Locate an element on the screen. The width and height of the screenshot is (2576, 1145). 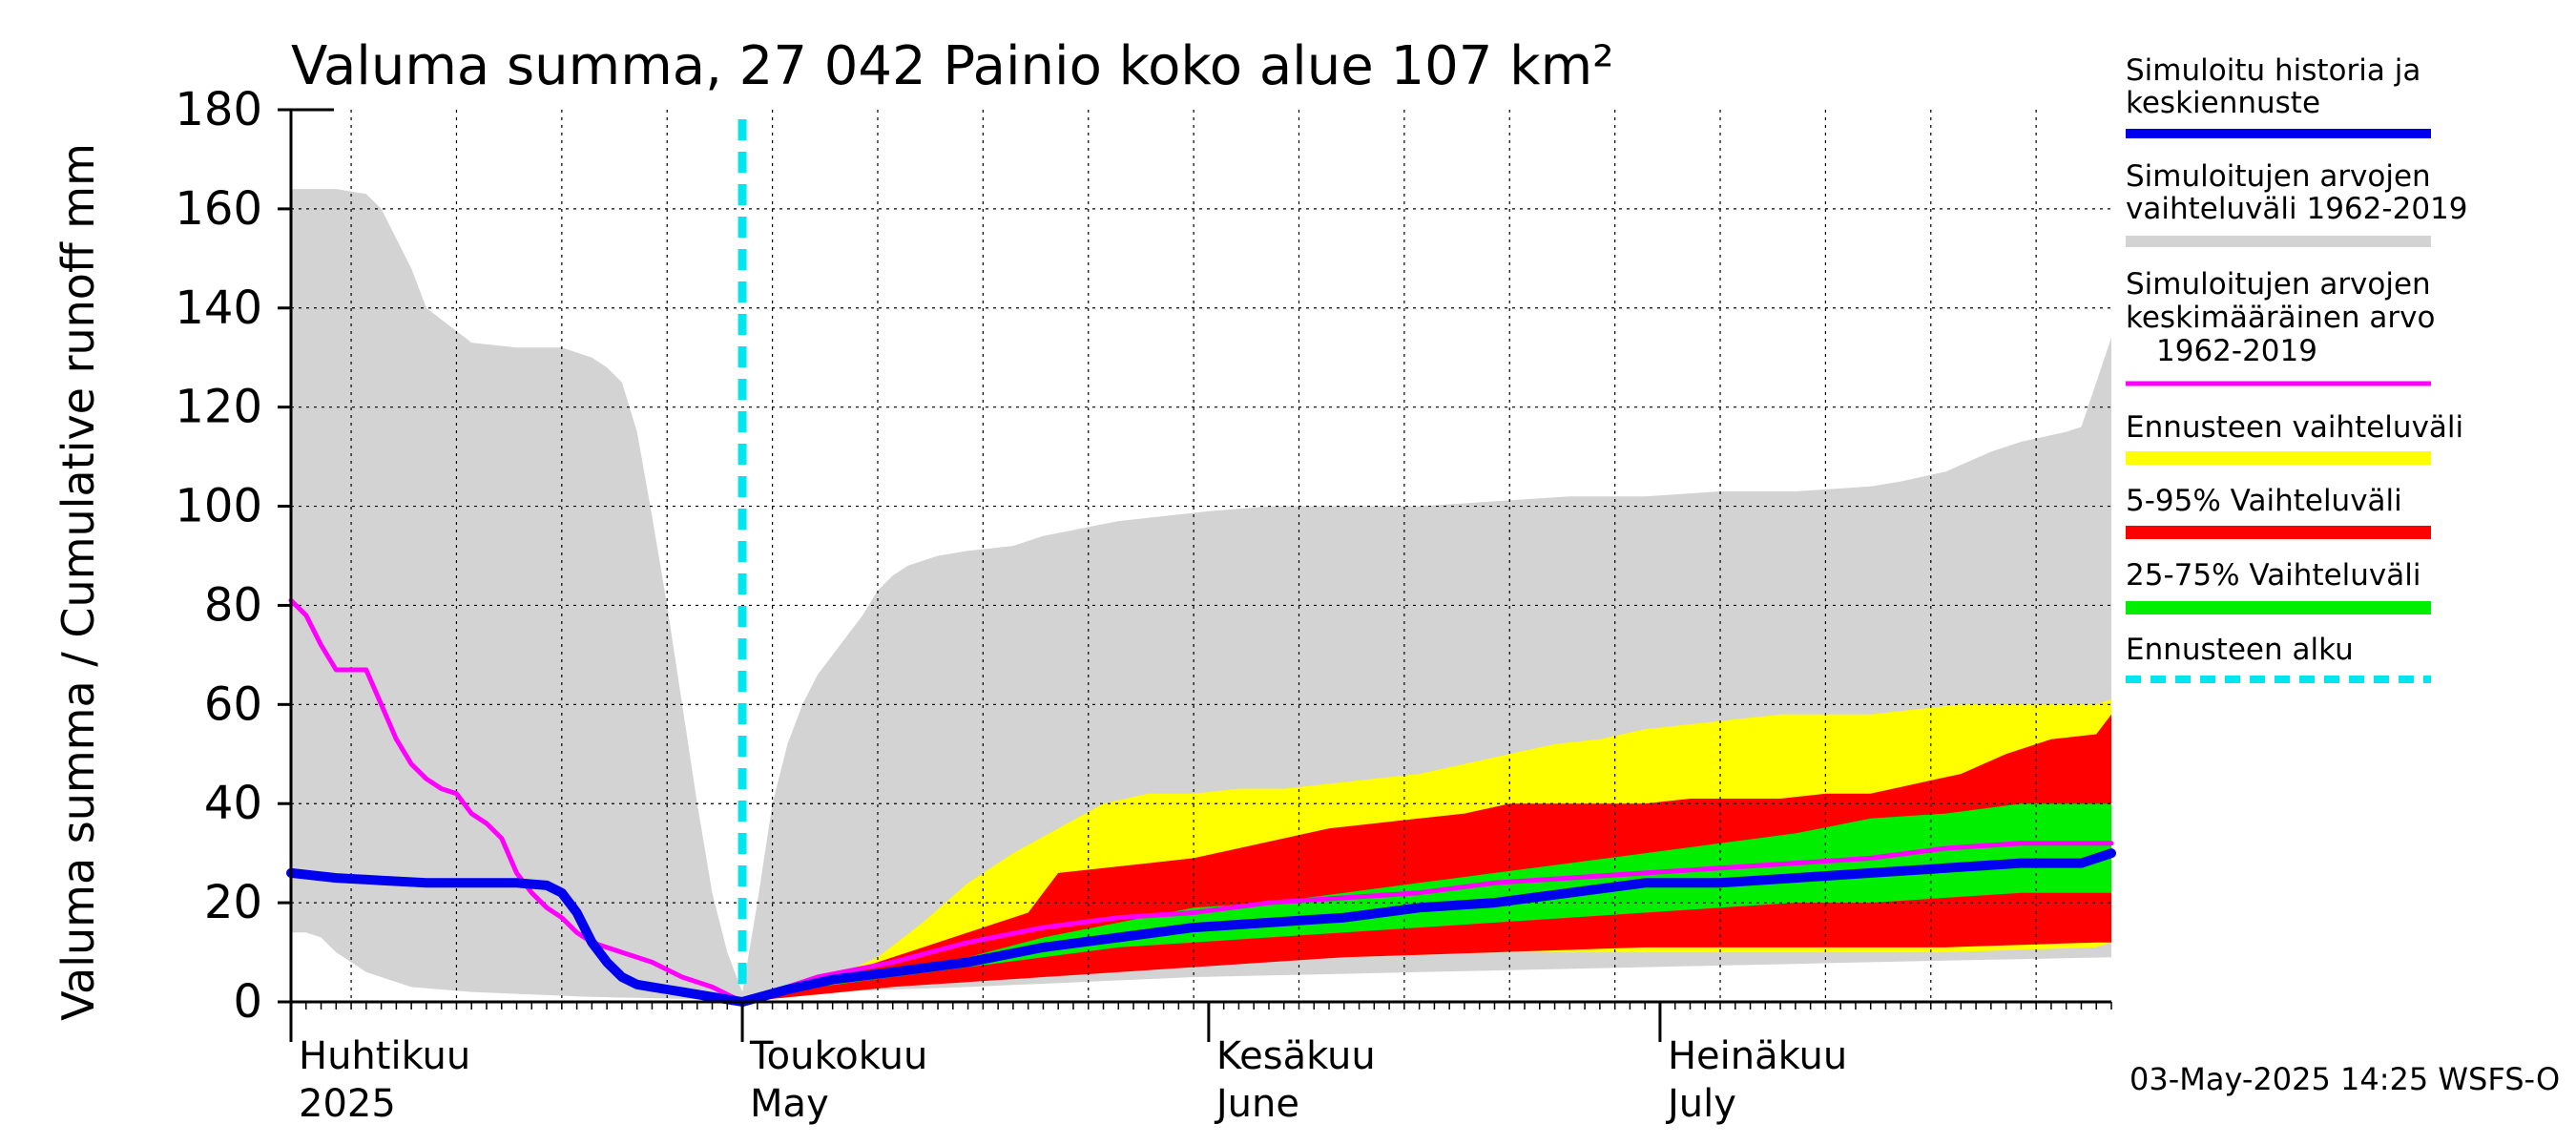
x-month-sublabel: May is located at coordinates (789, 1104).